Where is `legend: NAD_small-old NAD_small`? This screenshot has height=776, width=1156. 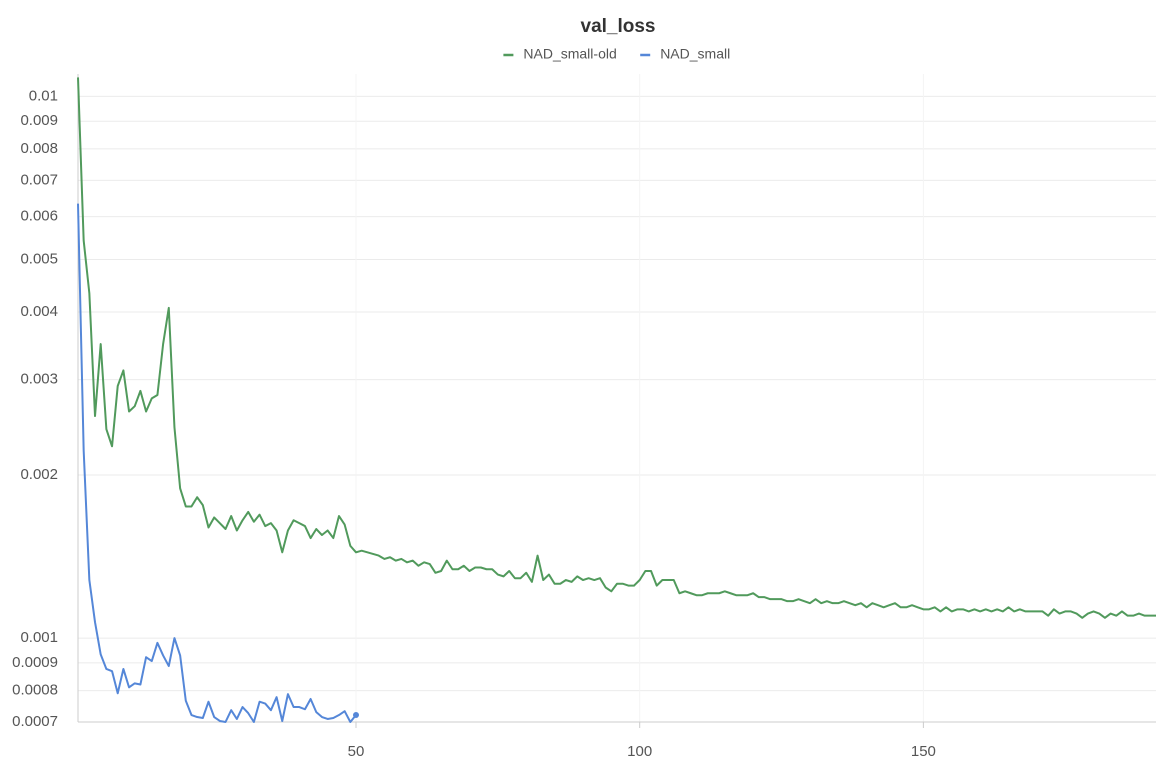 legend: NAD_small-old NAD_small is located at coordinates (616, 54).